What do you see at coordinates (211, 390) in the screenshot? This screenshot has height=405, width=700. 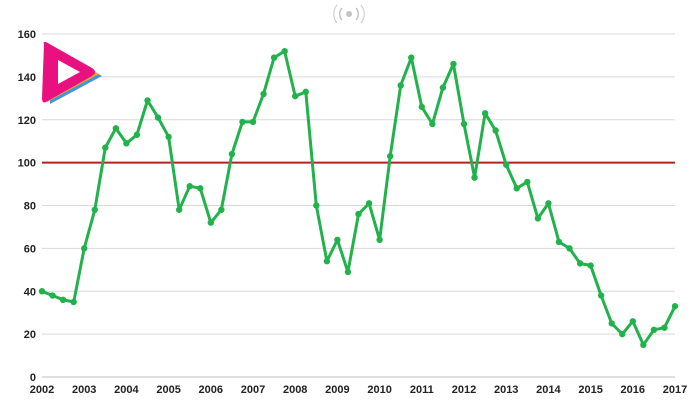 I see `x-tick-label: 2006` at bounding box center [211, 390].